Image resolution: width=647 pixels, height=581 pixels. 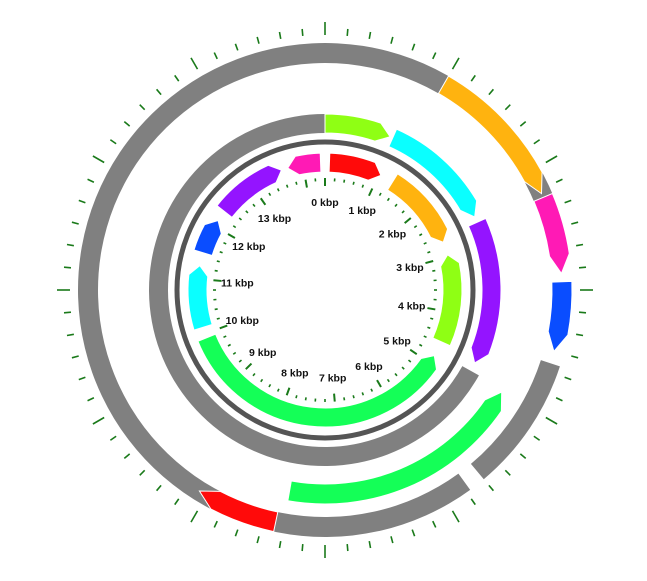 I want to click on inner-feature-orange, so click(x=417, y=208).